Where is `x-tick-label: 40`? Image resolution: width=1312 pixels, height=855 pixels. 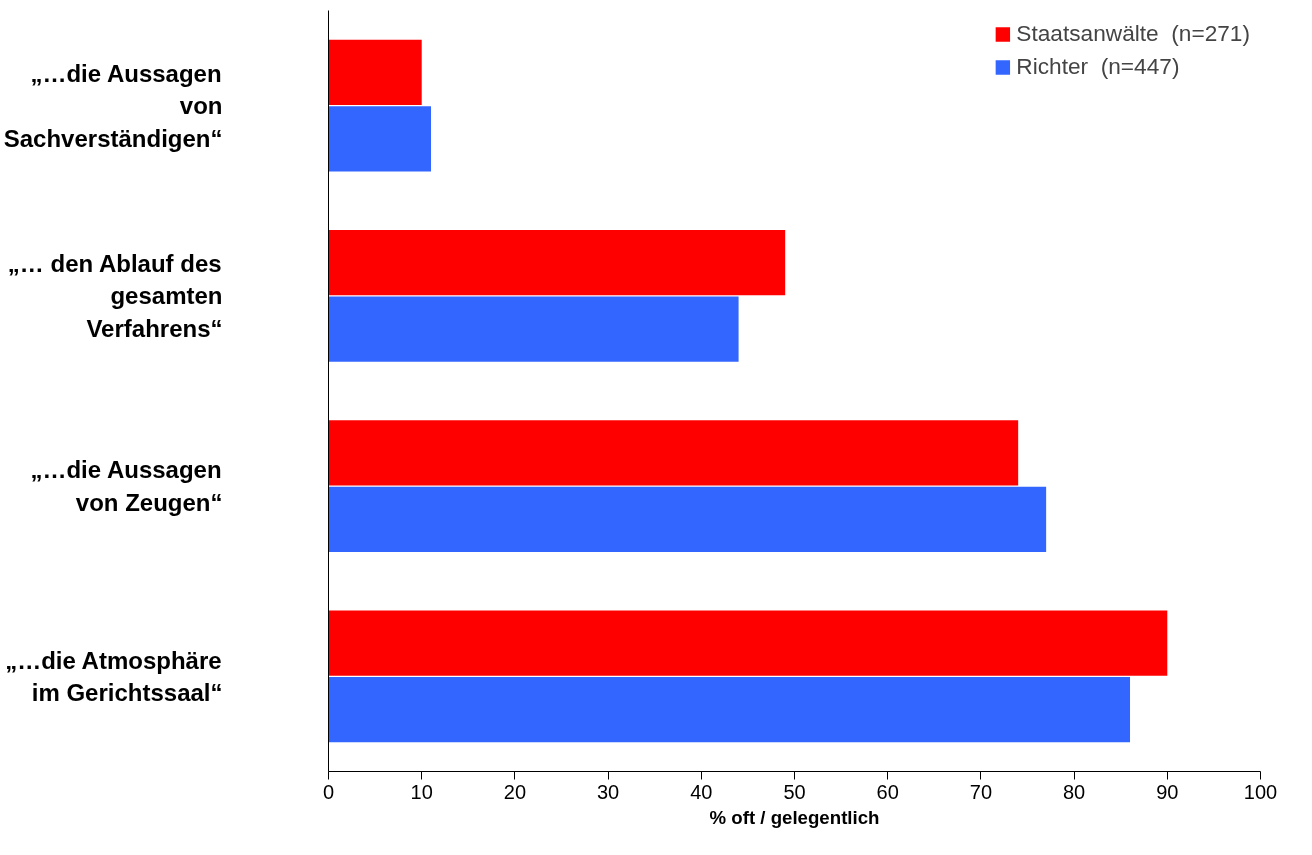
x-tick-label: 40 is located at coordinates (701, 791).